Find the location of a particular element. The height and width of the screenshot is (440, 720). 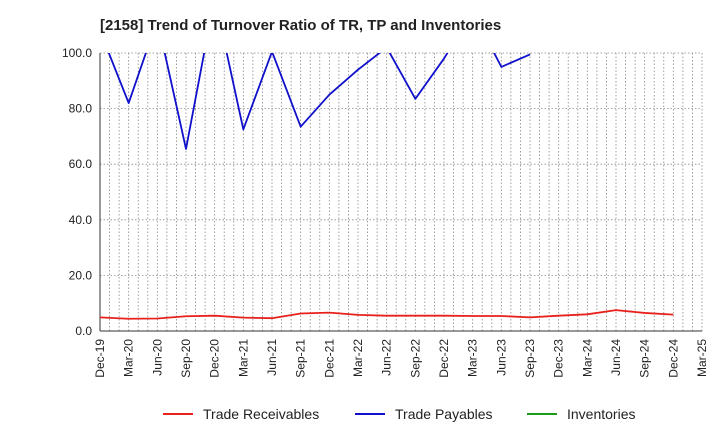

x-tick-label: Sep-20 is located at coordinates (186, 358).